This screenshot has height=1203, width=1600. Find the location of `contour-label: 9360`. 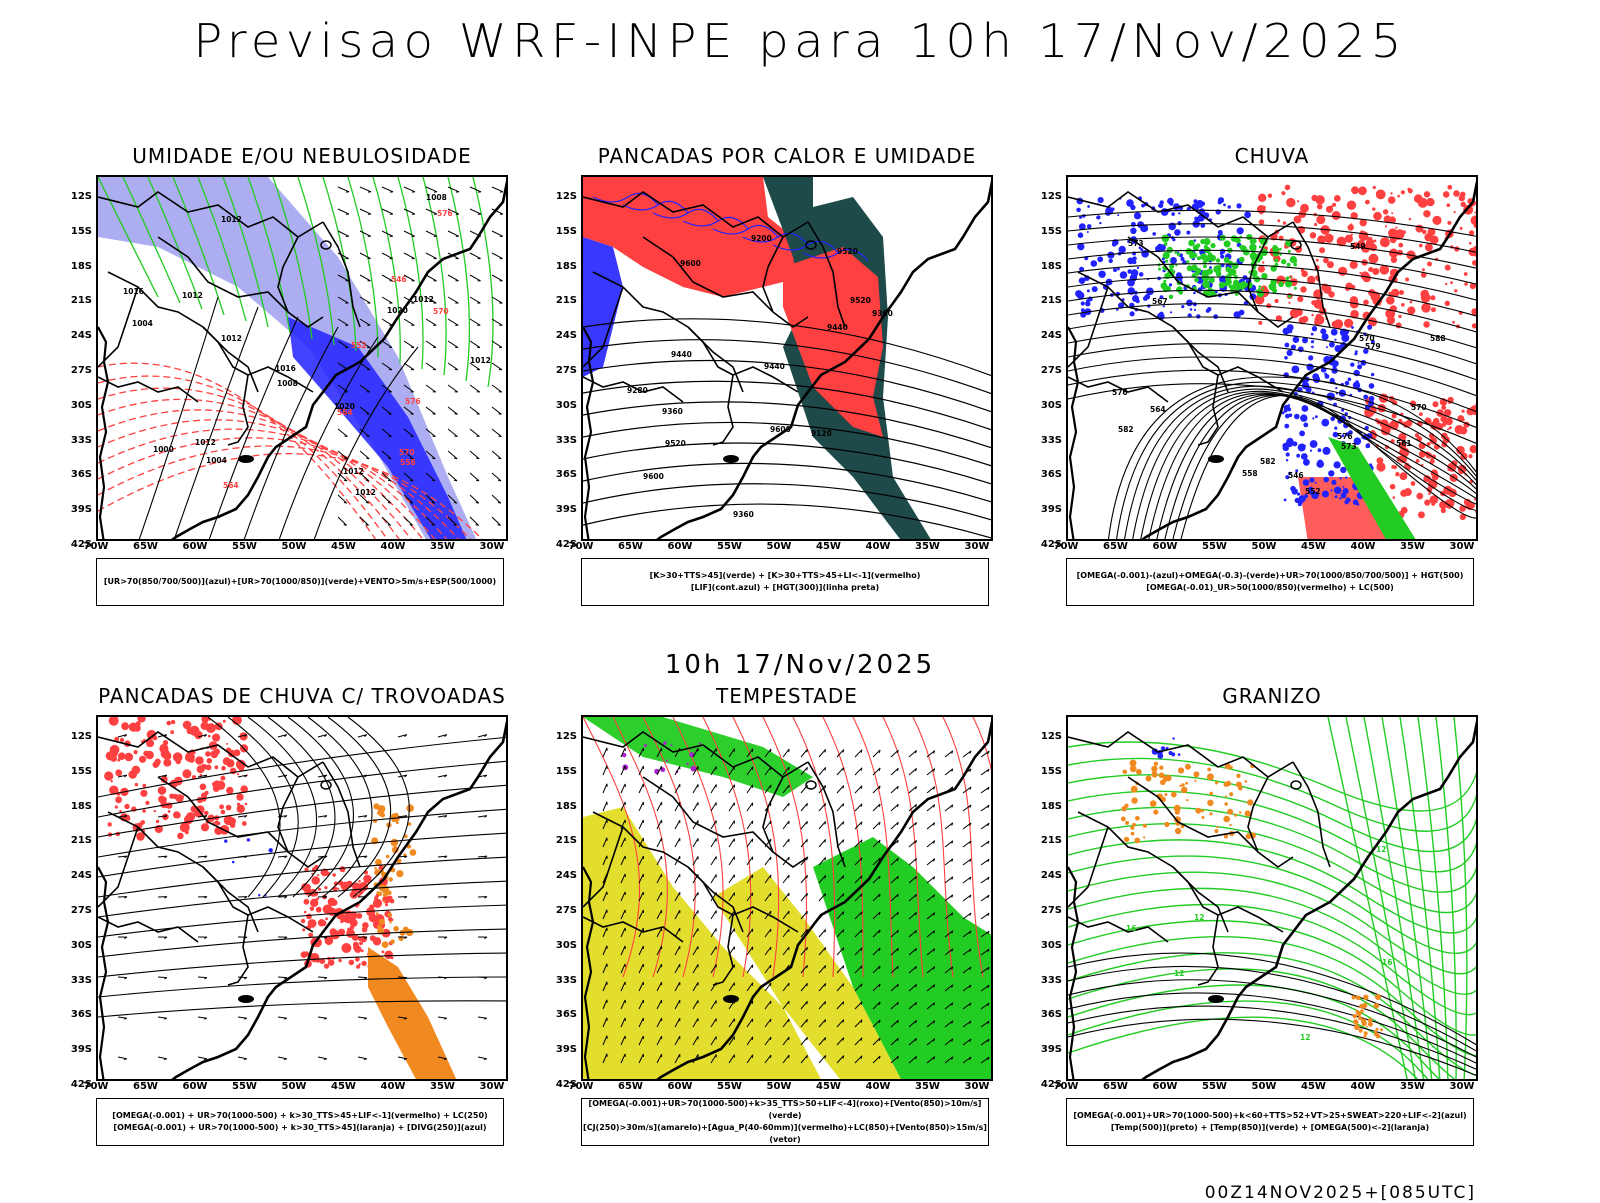

contour-label: 9360 is located at coordinates (882, 313).